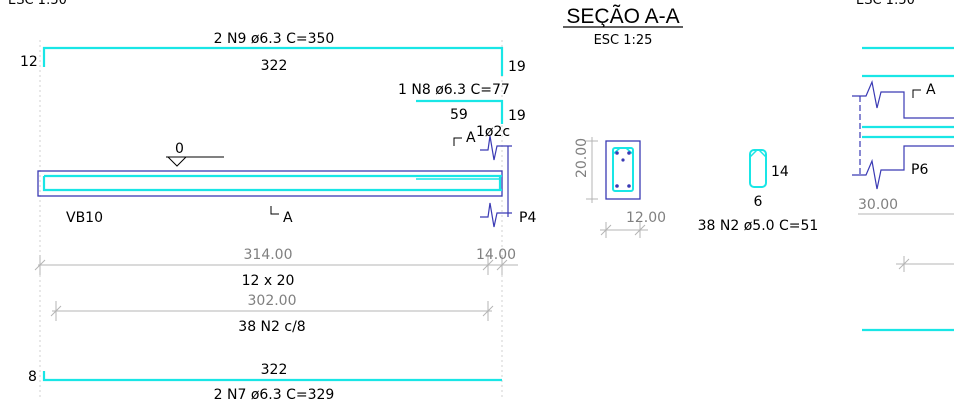 This screenshot has height=406, width=954. I want to click on beam-name: VB10, so click(84, 218).